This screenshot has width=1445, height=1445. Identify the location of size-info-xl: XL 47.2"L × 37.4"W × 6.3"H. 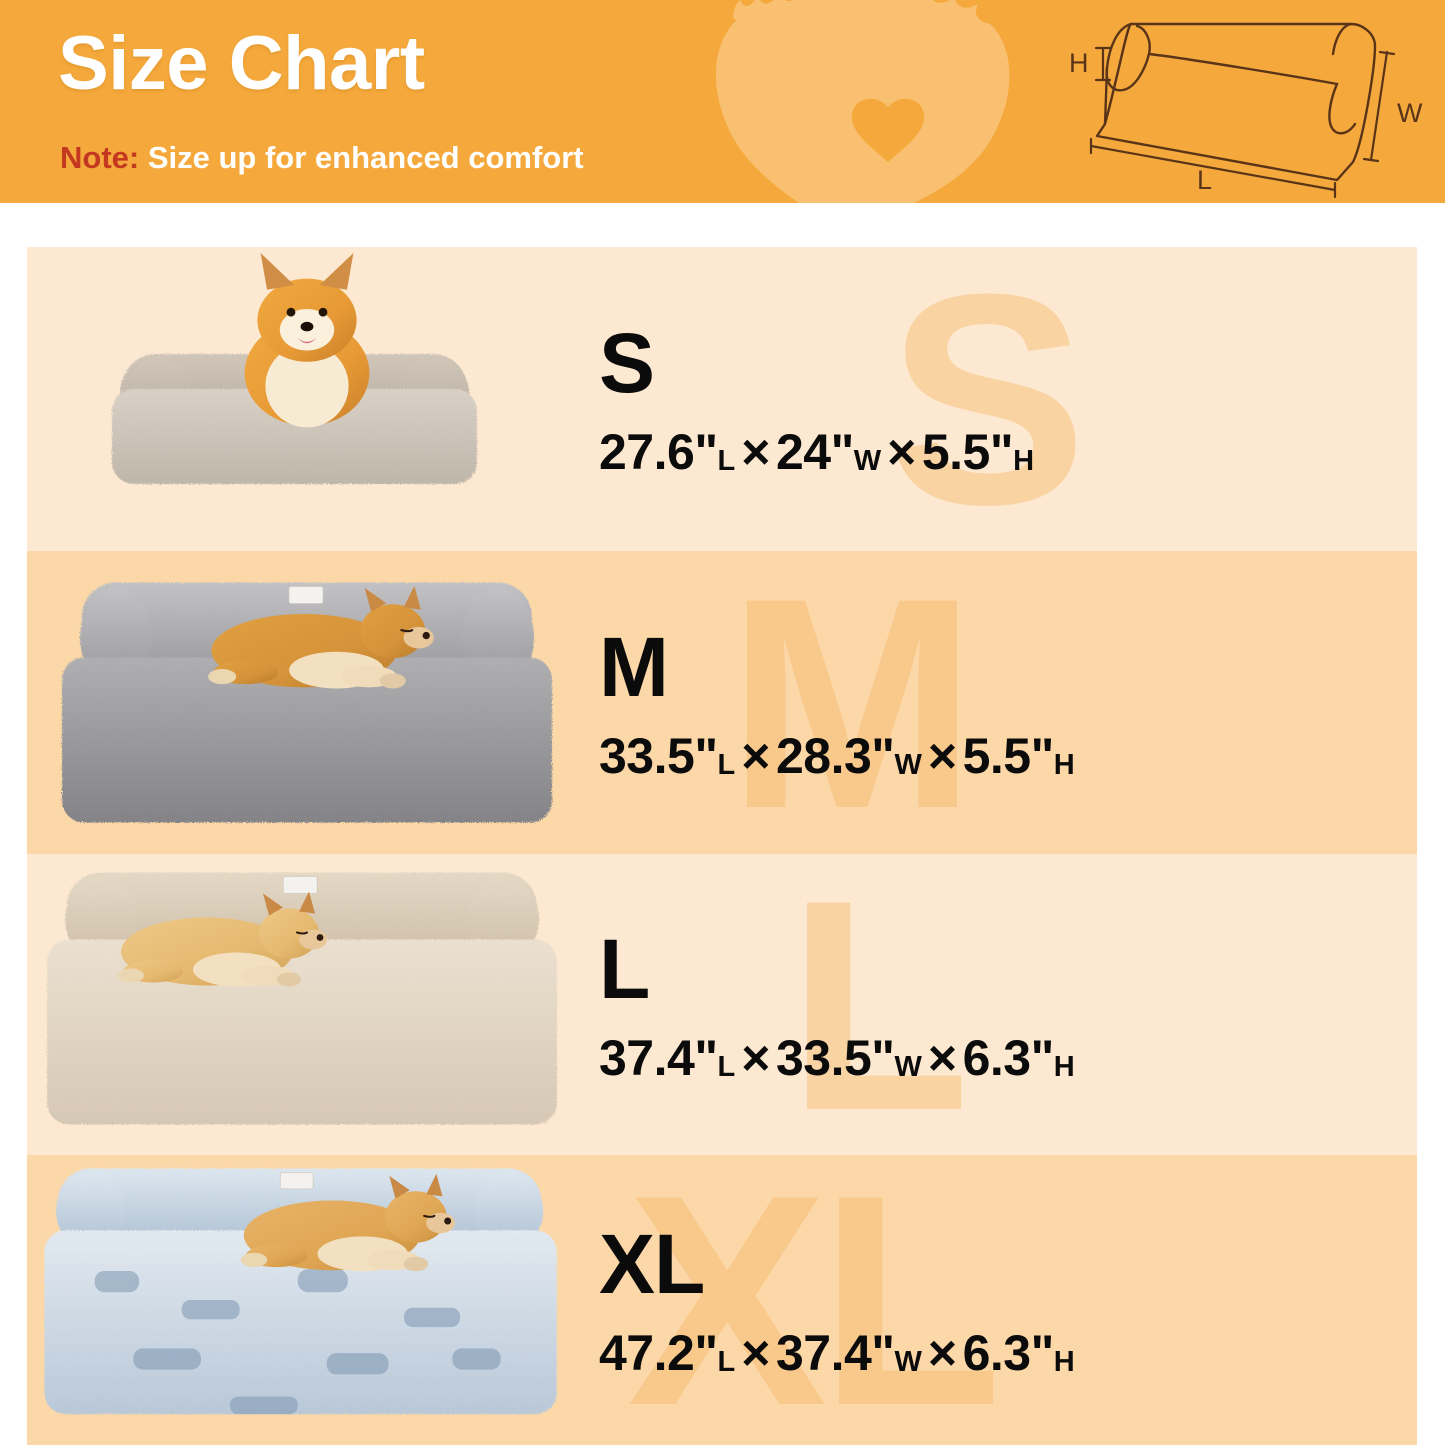
(837, 1300).